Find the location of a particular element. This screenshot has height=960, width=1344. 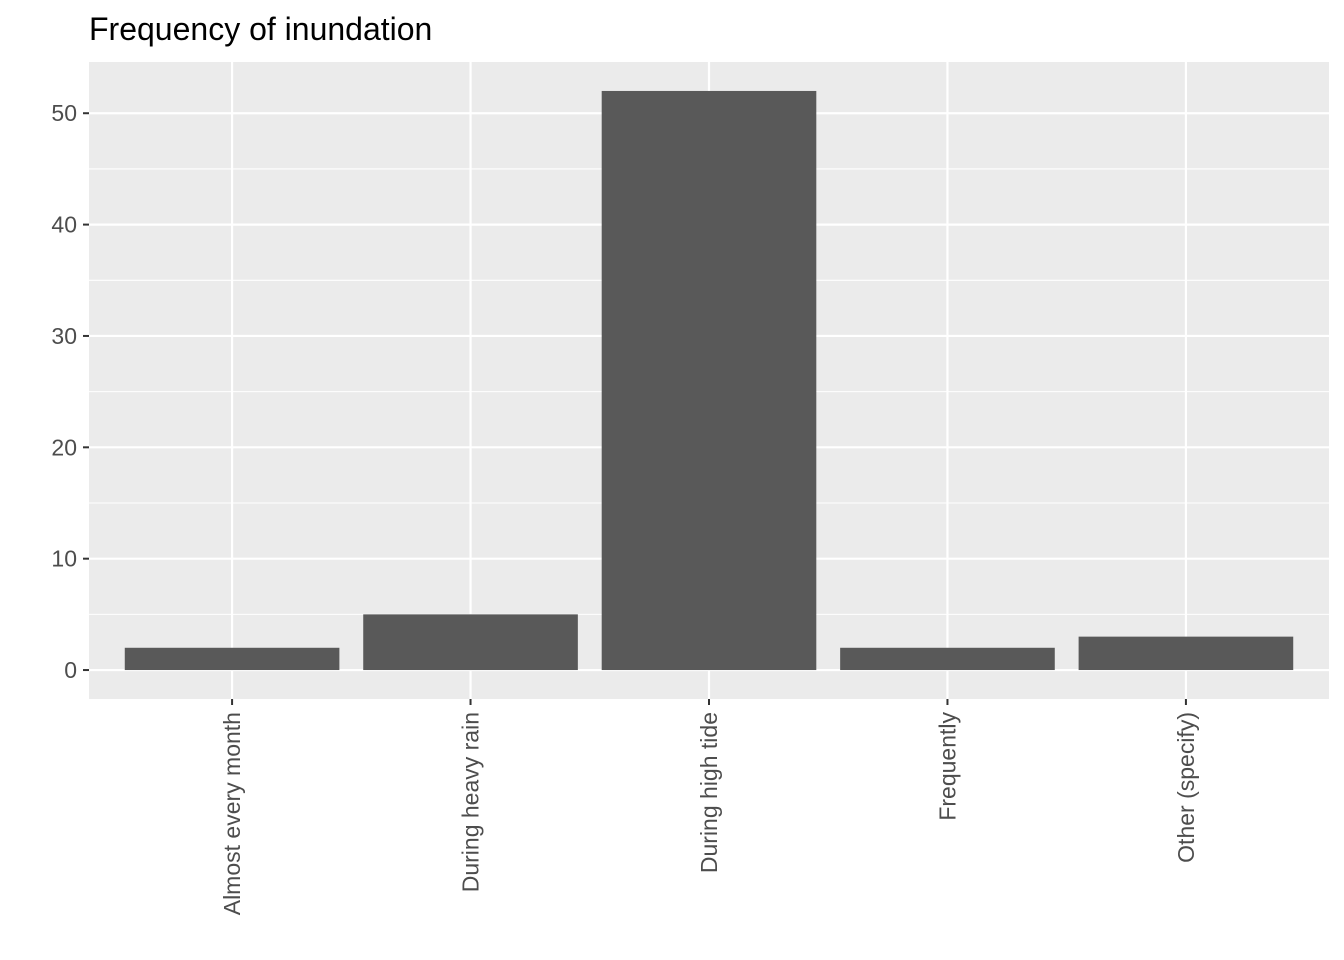

y-tick-label: 30 is located at coordinates (64, 336).